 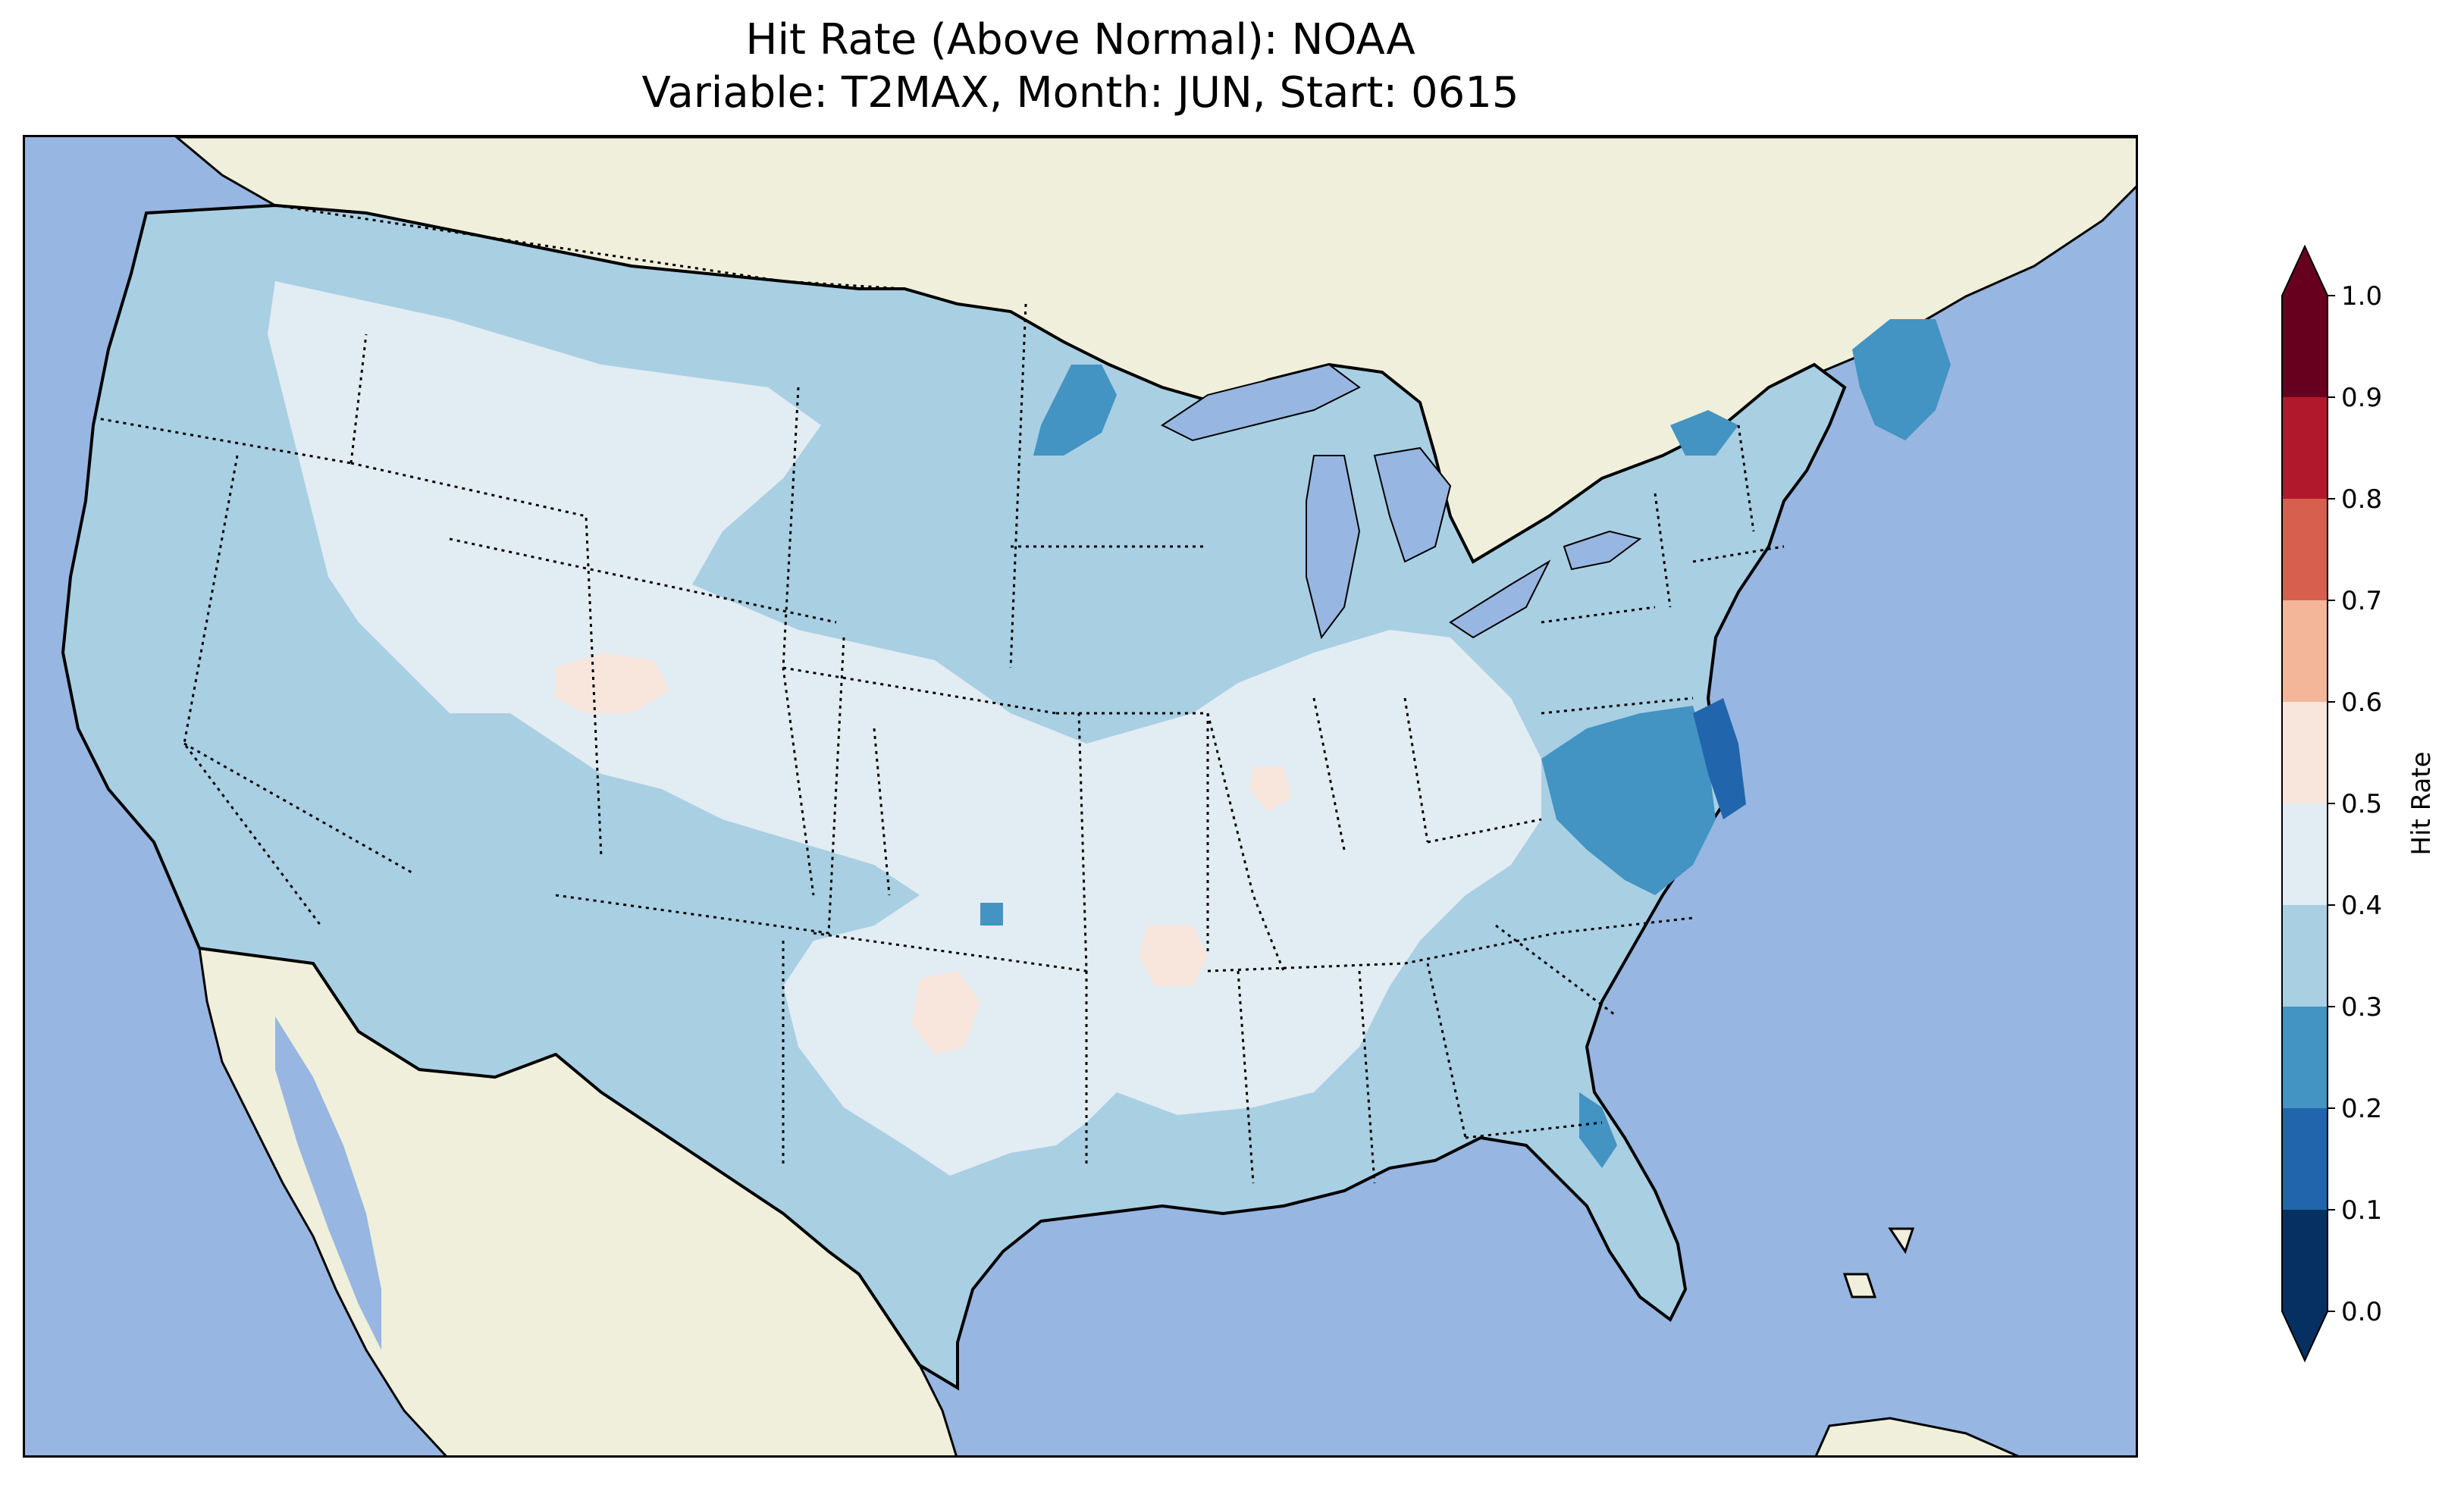 I want to click on lake-erie, so click(x=1500, y=599).